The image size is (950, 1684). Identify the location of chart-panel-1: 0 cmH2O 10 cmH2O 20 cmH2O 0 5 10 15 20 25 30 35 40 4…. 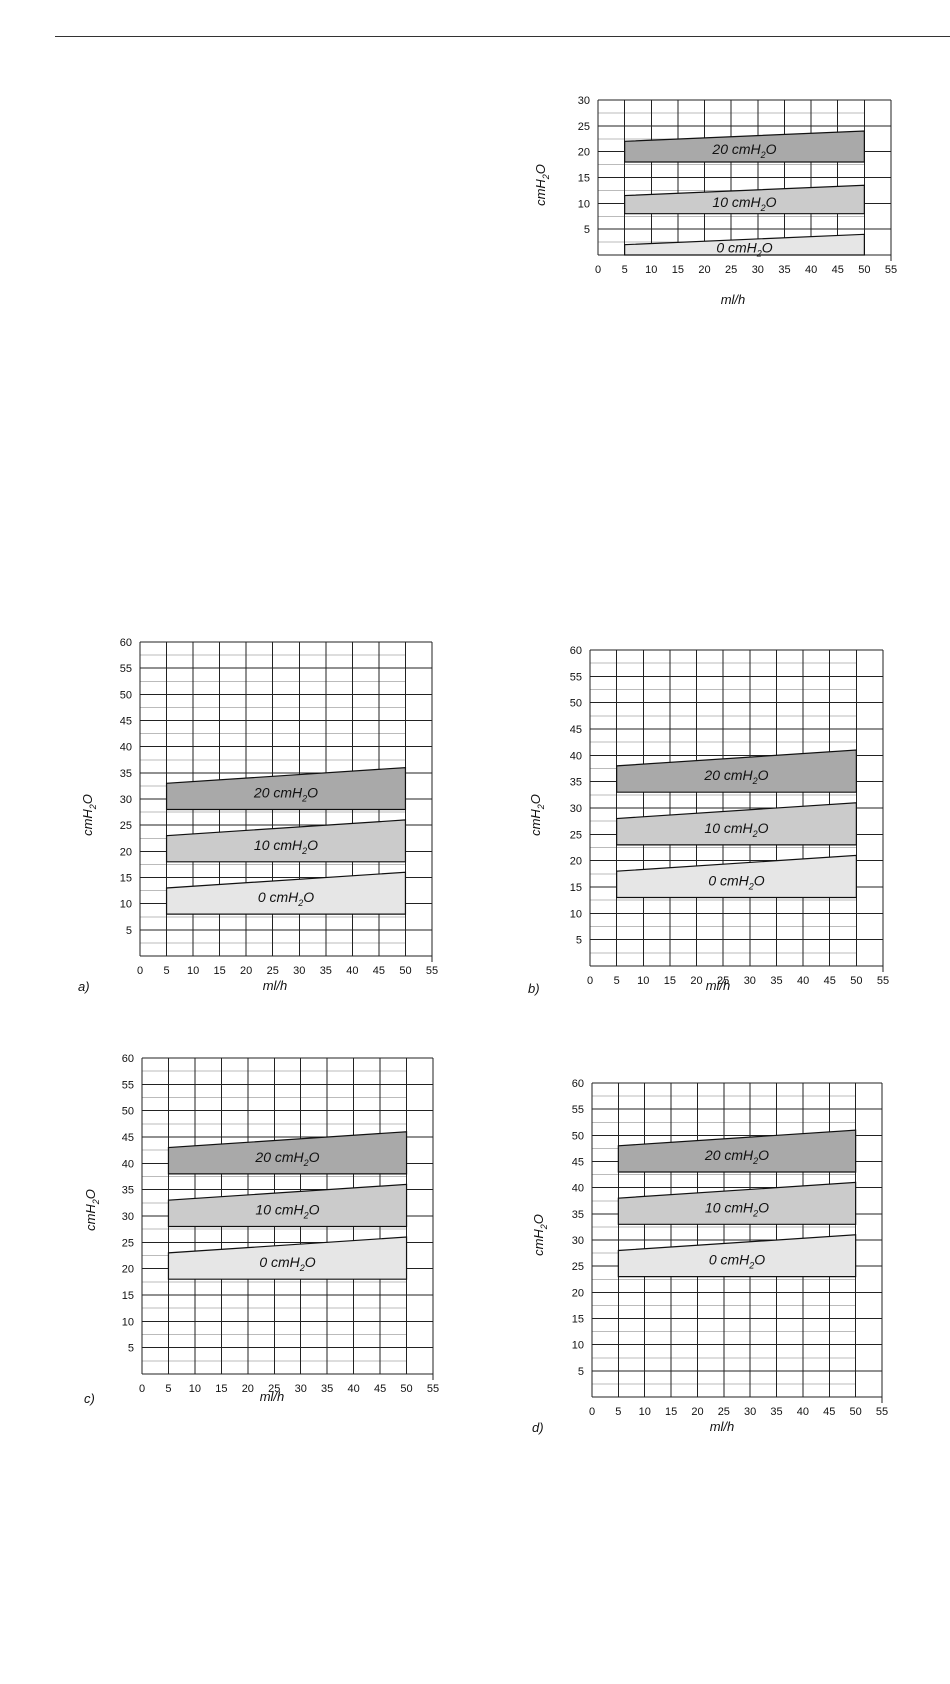
(258, 815).